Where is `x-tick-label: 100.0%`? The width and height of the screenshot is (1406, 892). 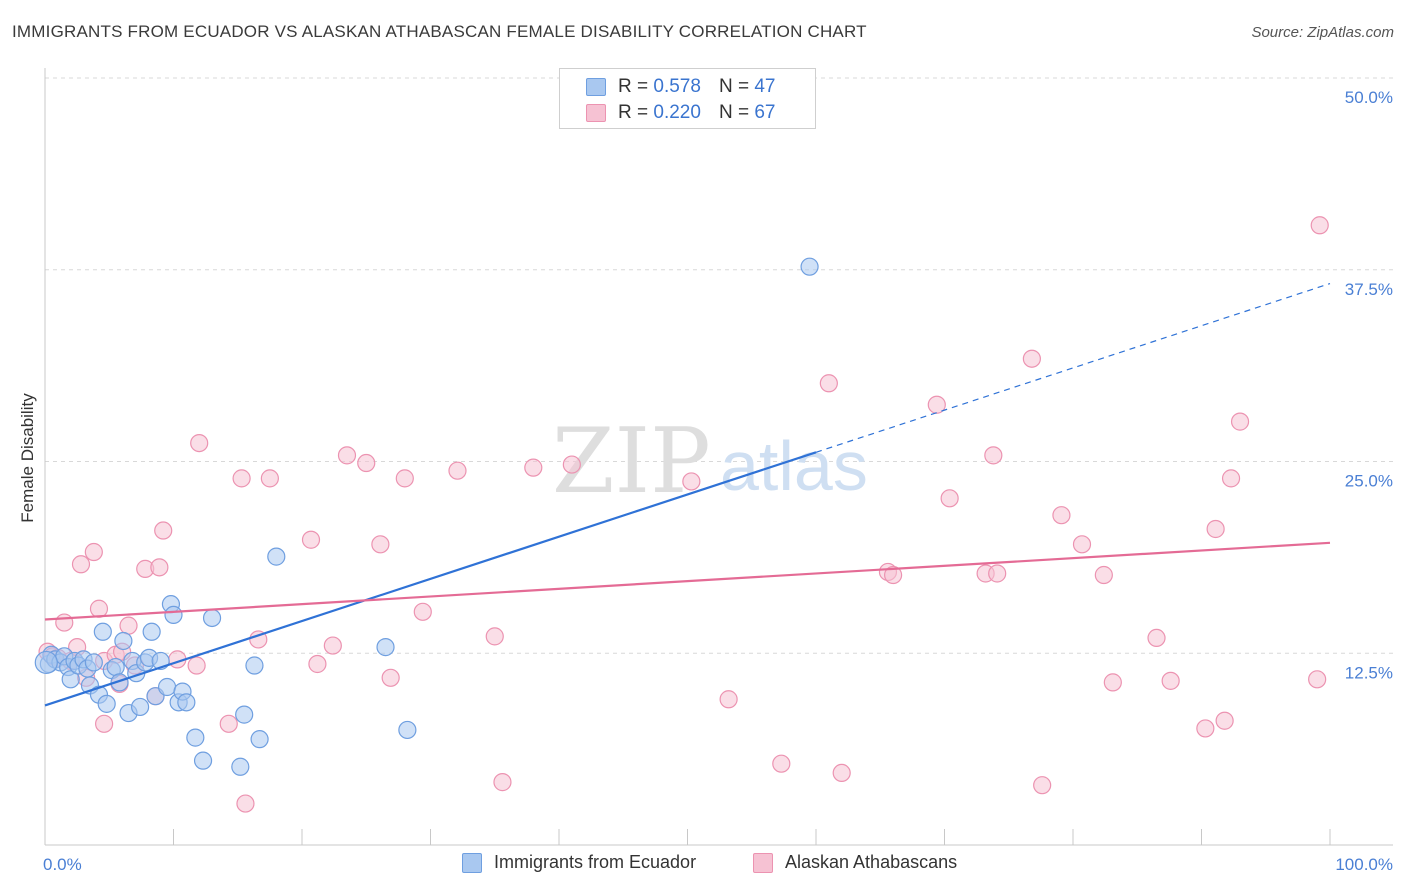 x-tick-label: 100.0% is located at coordinates (1364, 864).